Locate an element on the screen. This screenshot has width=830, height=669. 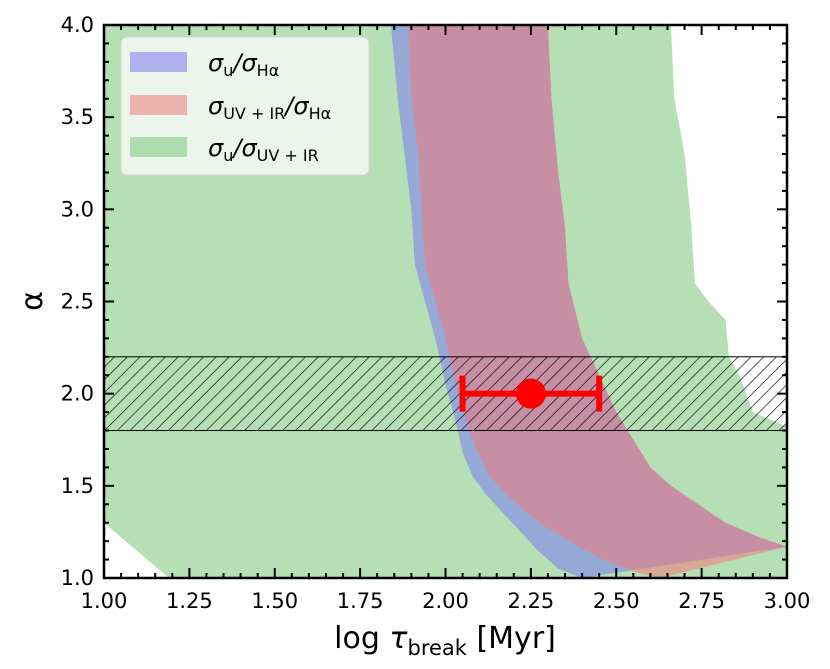
x-tick-label: 1.50 is located at coordinates (274, 601).